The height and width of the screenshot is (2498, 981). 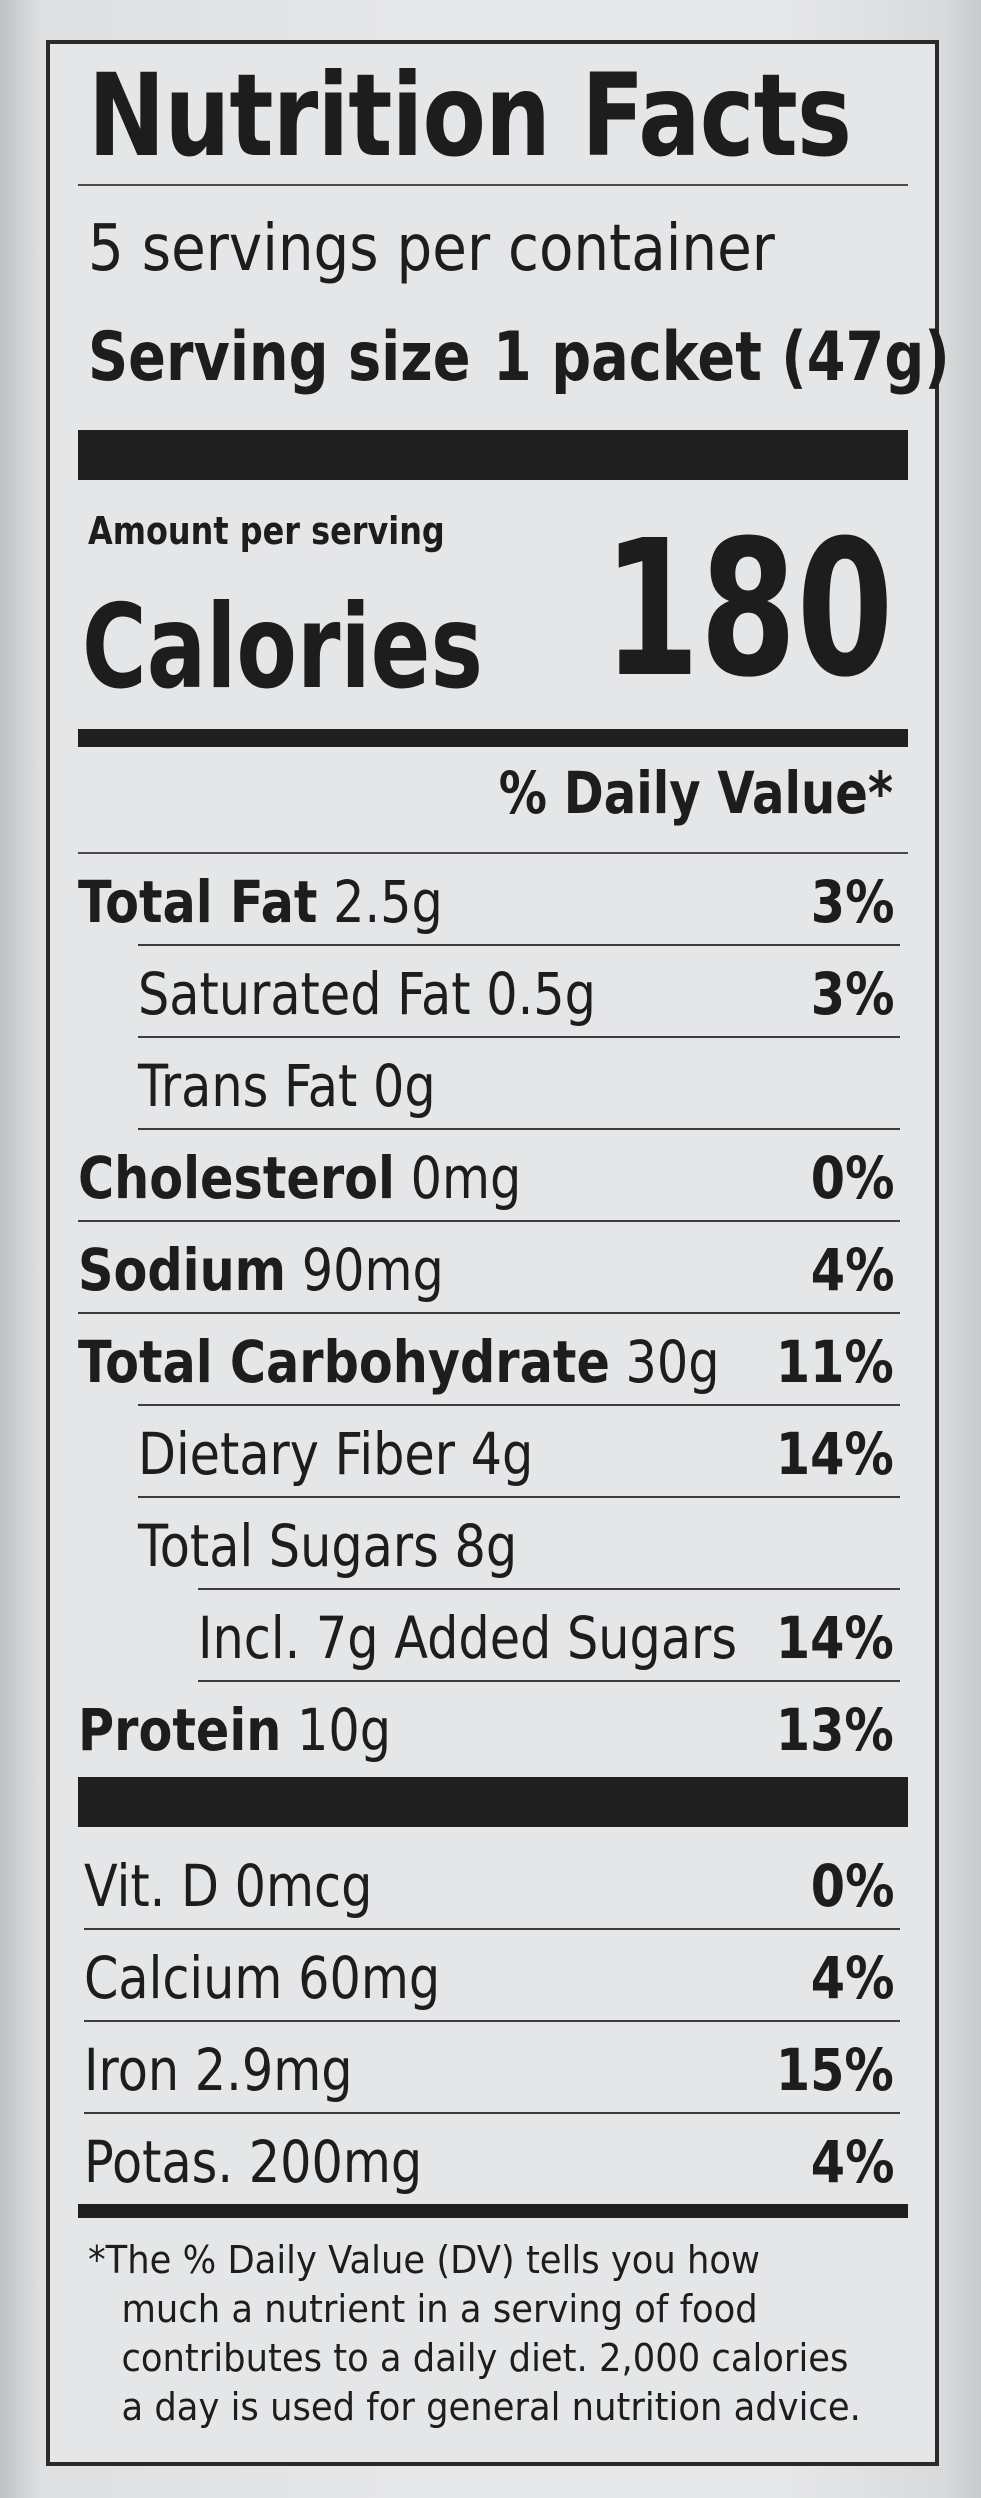 What do you see at coordinates (492, 1884) in the screenshot?
I see `vitamin-row: Vit. D 0mcg 0%` at bounding box center [492, 1884].